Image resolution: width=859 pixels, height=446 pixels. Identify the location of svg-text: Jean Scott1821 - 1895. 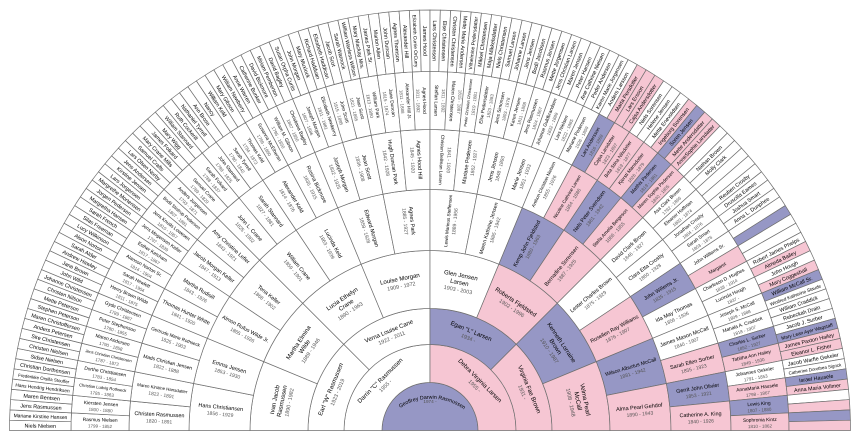
(357, 109).